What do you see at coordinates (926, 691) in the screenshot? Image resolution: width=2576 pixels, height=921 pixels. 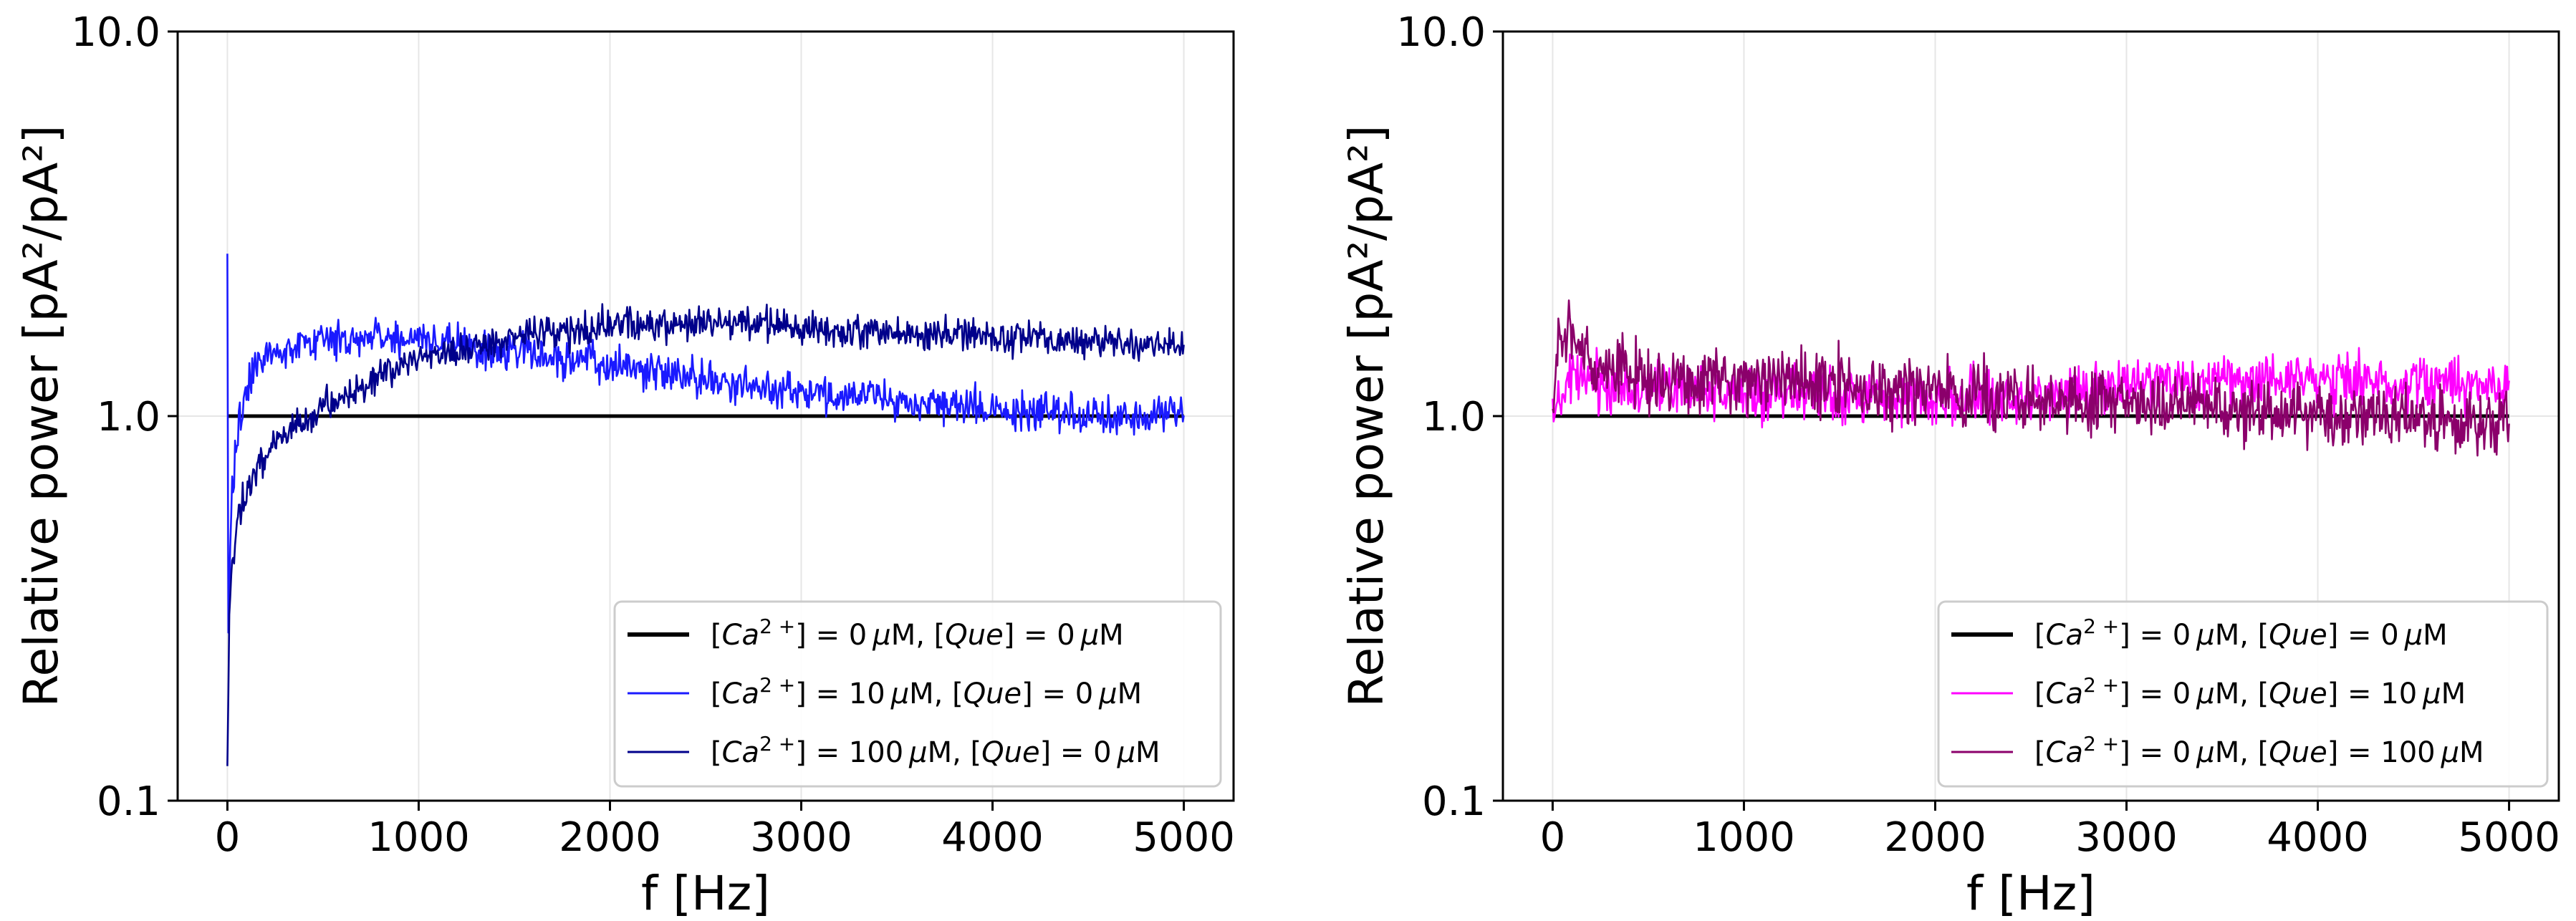 I see `legend-label-1: [Ca2 +] = 10 μM, [Que] = 0 μM` at bounding box center [926, 691].